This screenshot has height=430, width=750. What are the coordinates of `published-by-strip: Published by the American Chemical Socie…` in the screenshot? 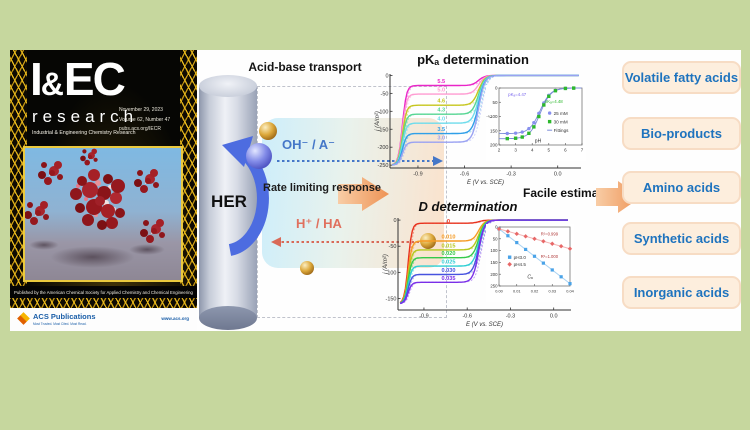 It's located at (103, 292).